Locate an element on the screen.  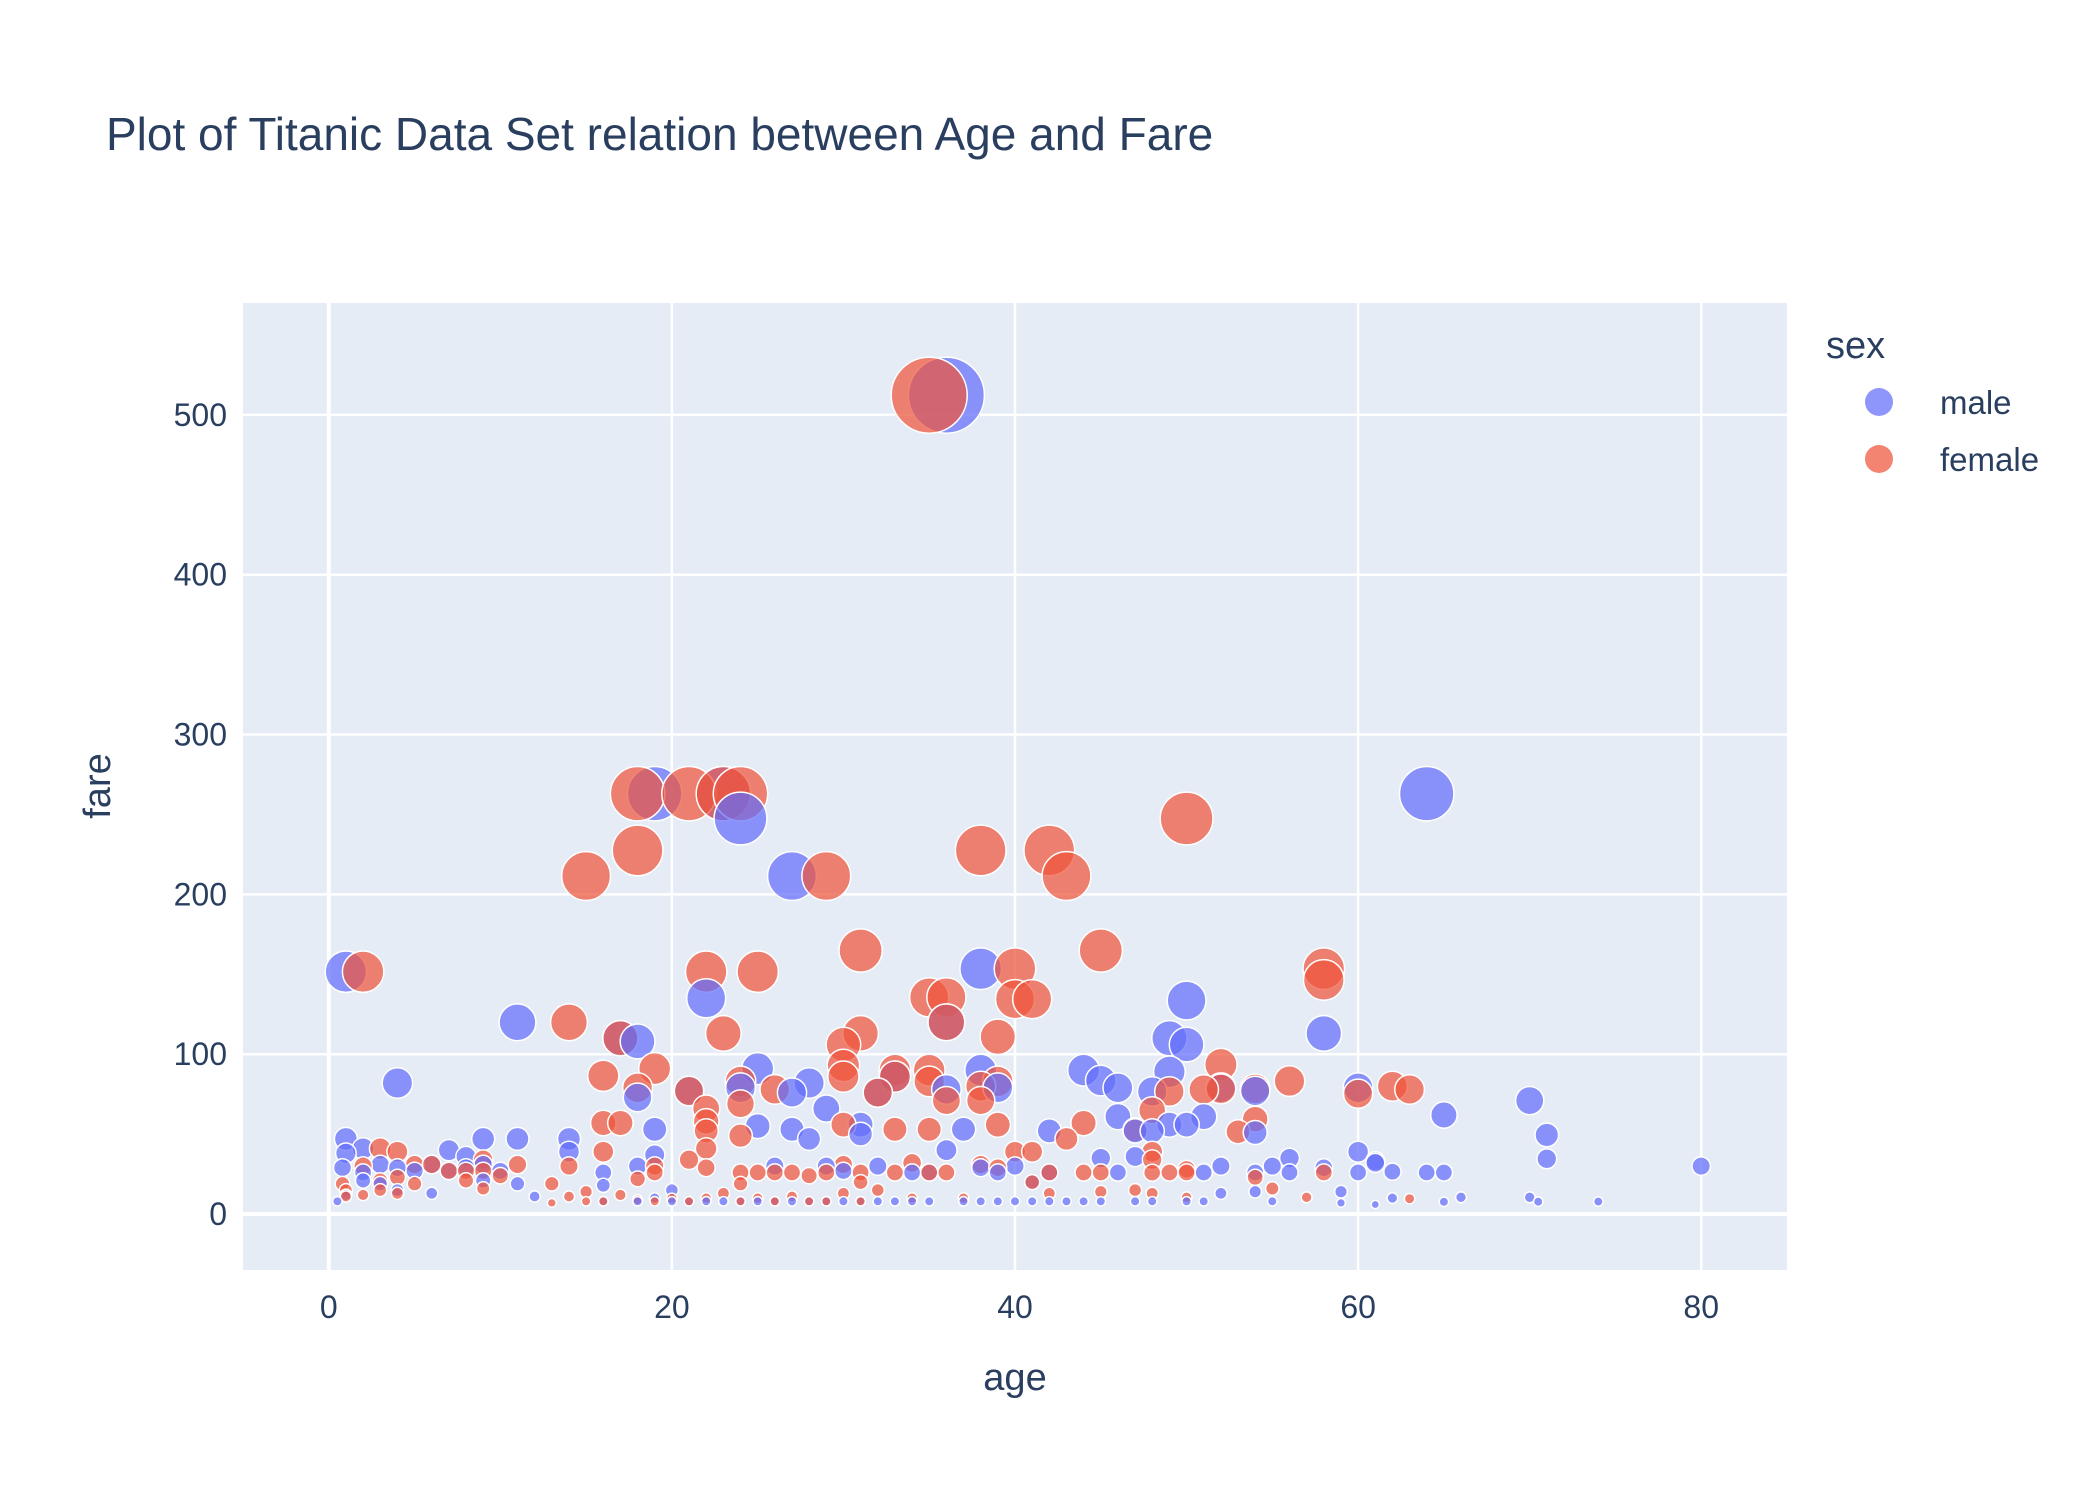
legend-item-male: male is located at coordinates (1938, 402).